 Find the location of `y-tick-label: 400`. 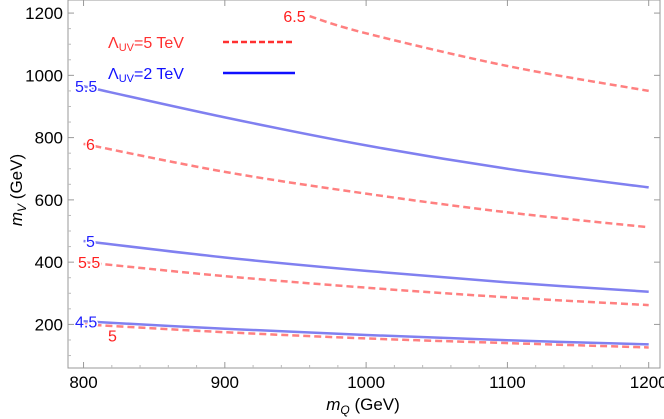

y-tick-label: 400 is located at coordinates (49, 262).